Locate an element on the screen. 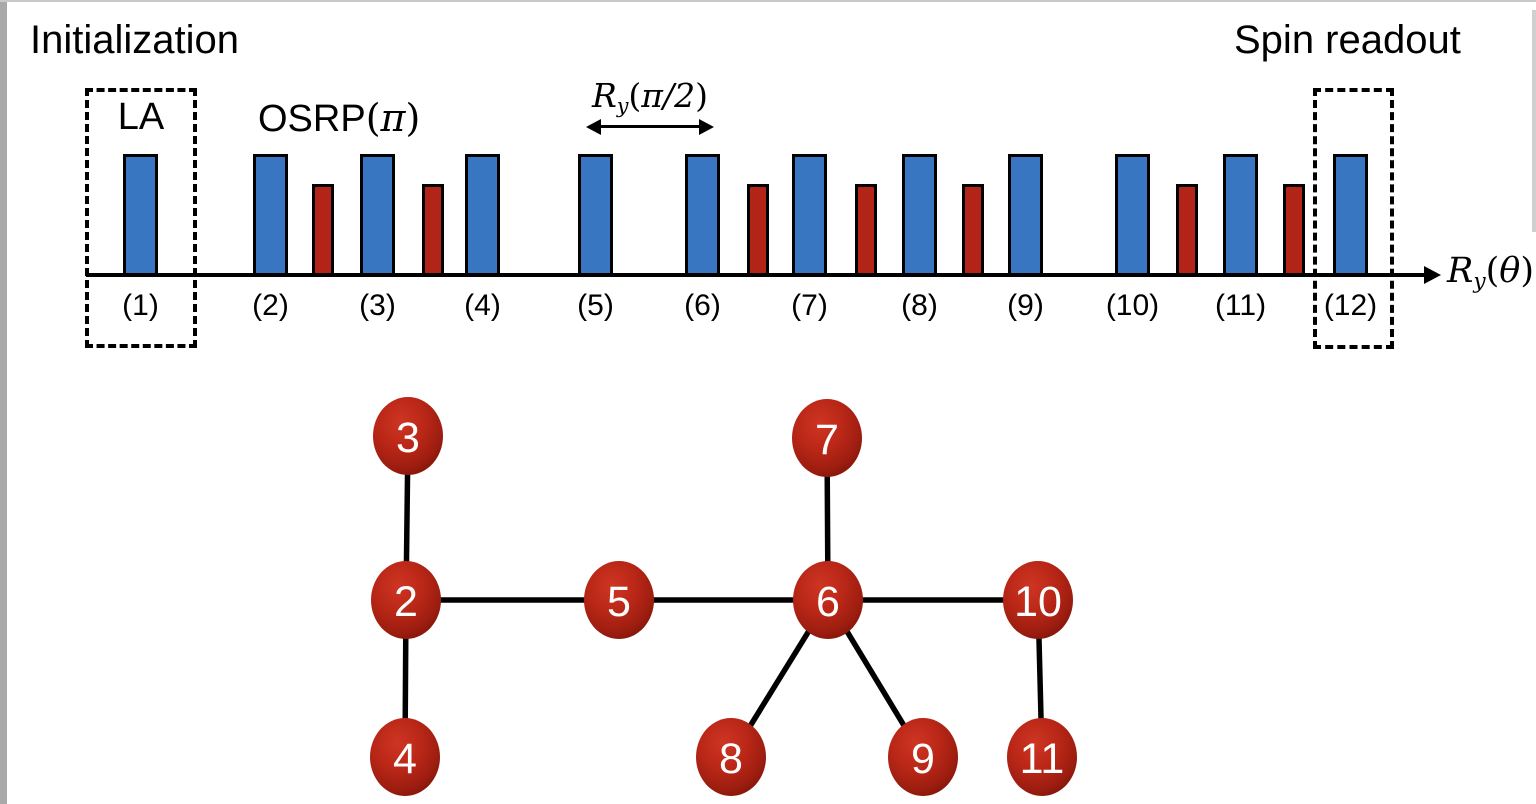 The width and height of the screenshot is (1536, 804). spin-readout-title: Spin readout is located at coordinates (1347, 40).